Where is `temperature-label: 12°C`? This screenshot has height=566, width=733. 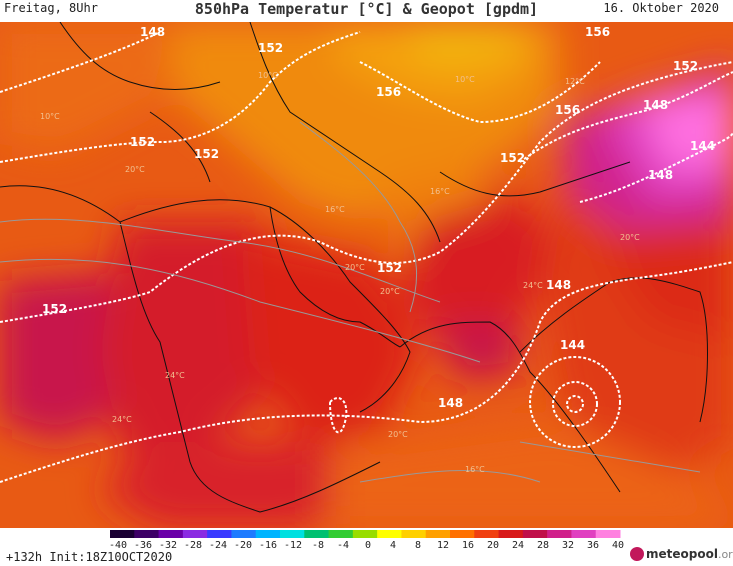 temperature-label: 12°C is located at coordinates (575, 81).